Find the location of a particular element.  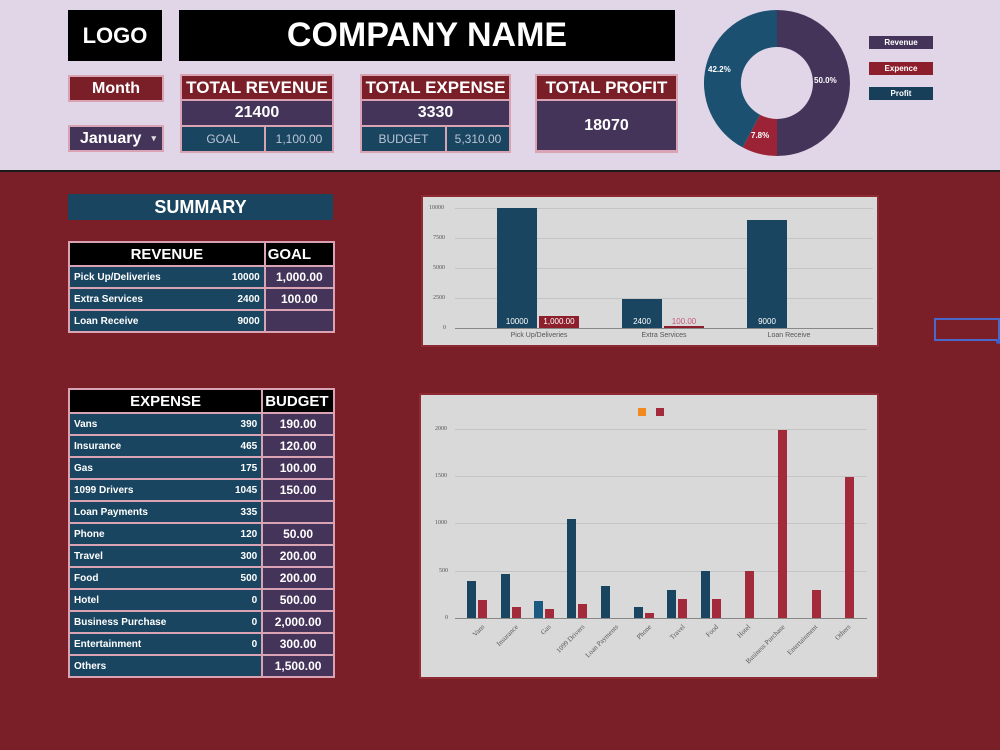

bar-budget-business-purchase is located at coordinates (782, 524).